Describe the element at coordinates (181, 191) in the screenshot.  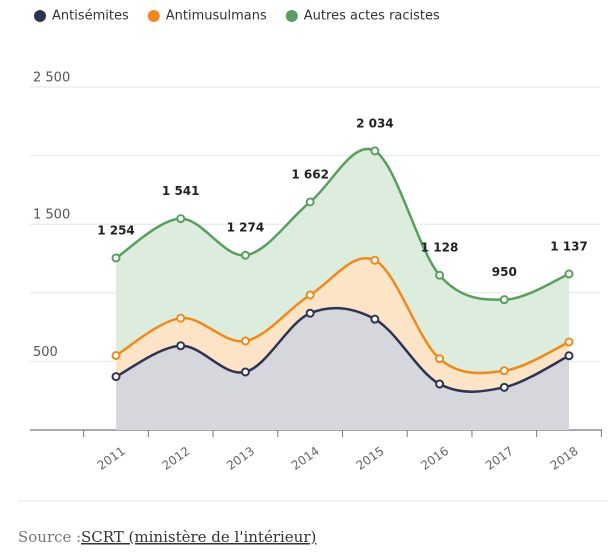
I see `total-label: 1 541` at that location.